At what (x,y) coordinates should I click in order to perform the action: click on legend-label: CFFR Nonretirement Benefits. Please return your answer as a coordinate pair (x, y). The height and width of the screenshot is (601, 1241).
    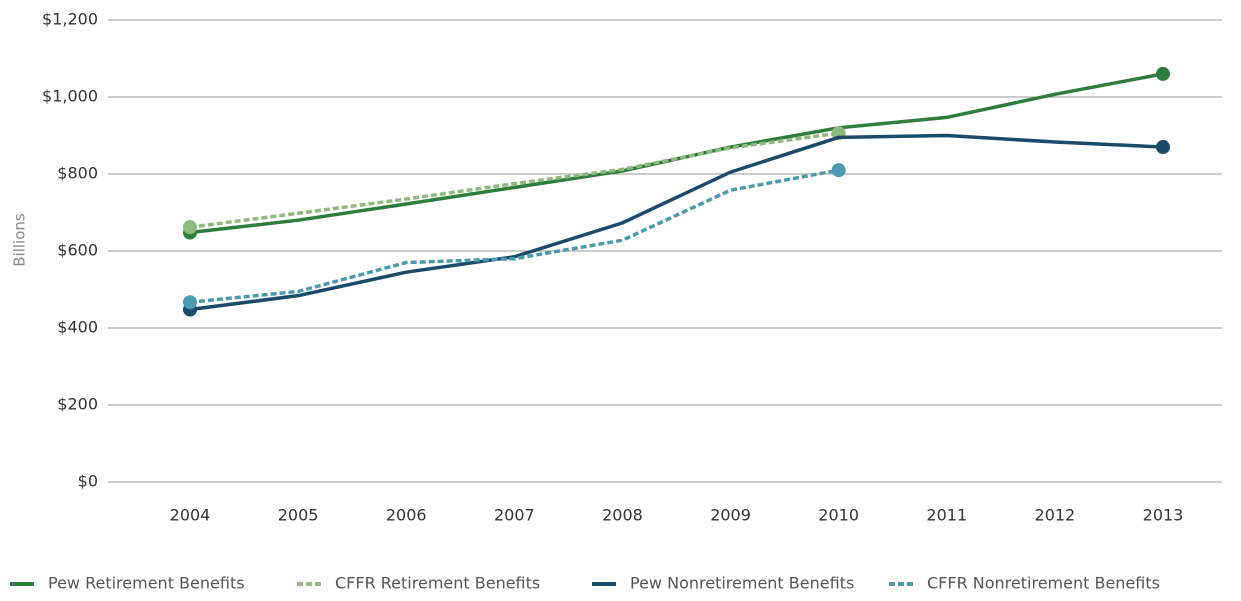
    Looking at the image, I should click on (1043, 583).